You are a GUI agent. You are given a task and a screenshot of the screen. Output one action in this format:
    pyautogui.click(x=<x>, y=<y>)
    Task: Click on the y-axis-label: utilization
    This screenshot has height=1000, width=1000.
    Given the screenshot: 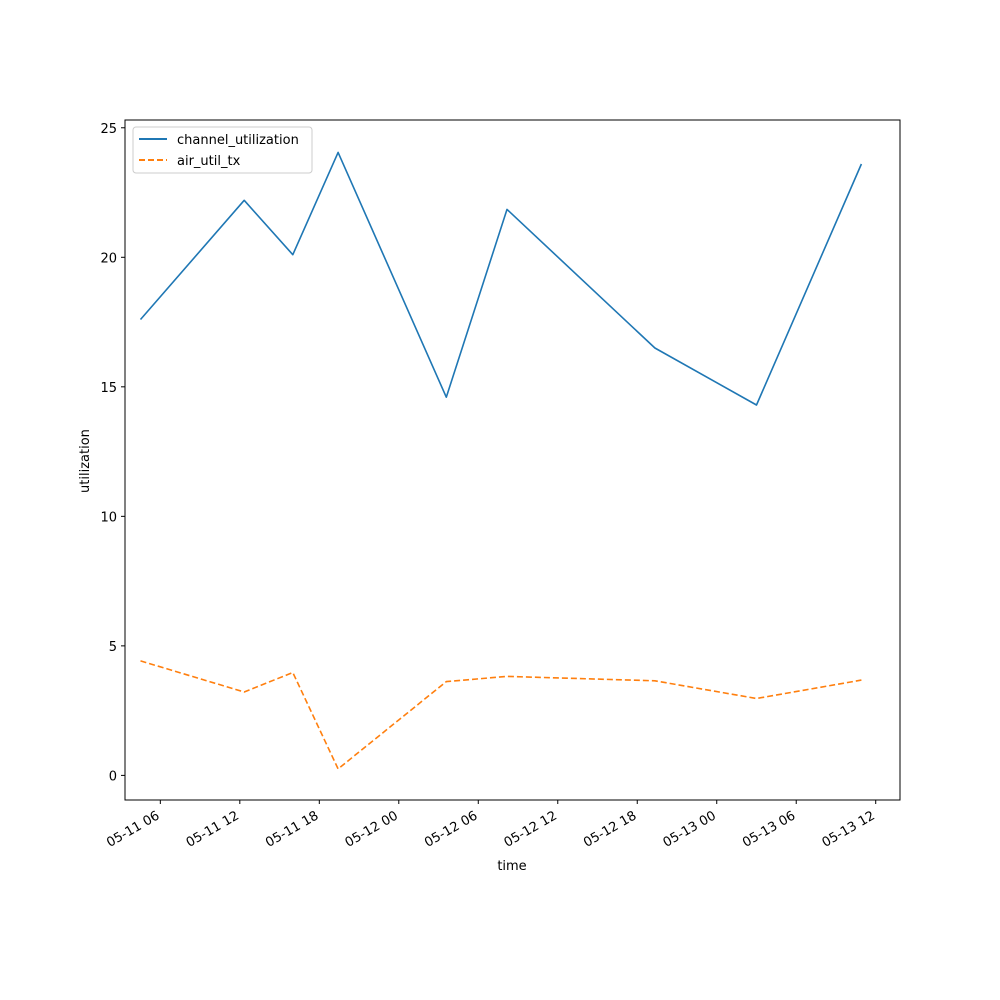 What is the action you would take?
    pyautogui.click(x=85, y=461)
    